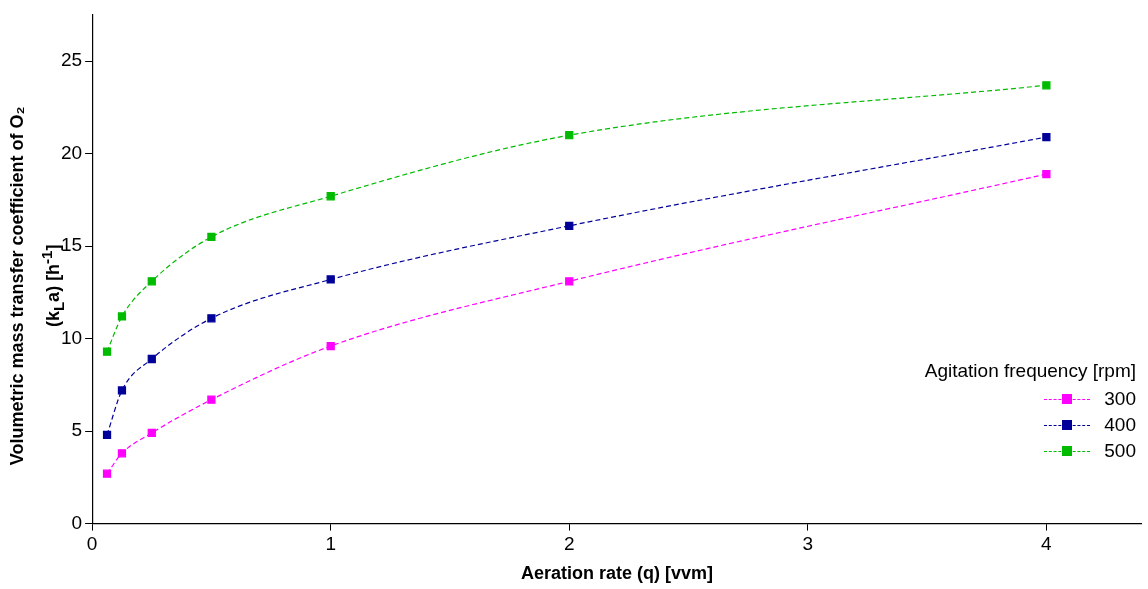  What do you see at coordinates (1119, 399) in the screenshot?
I see `legend-label: 300` at bounding box center [1119, 399].